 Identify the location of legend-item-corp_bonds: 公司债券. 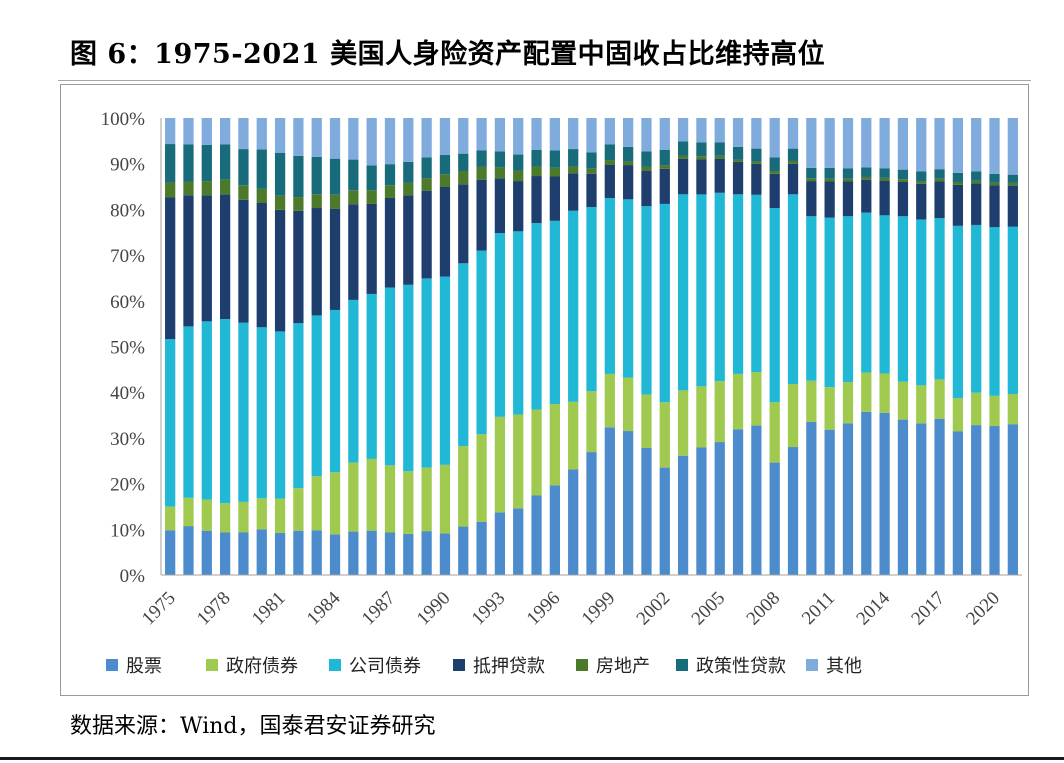
(375, 666).